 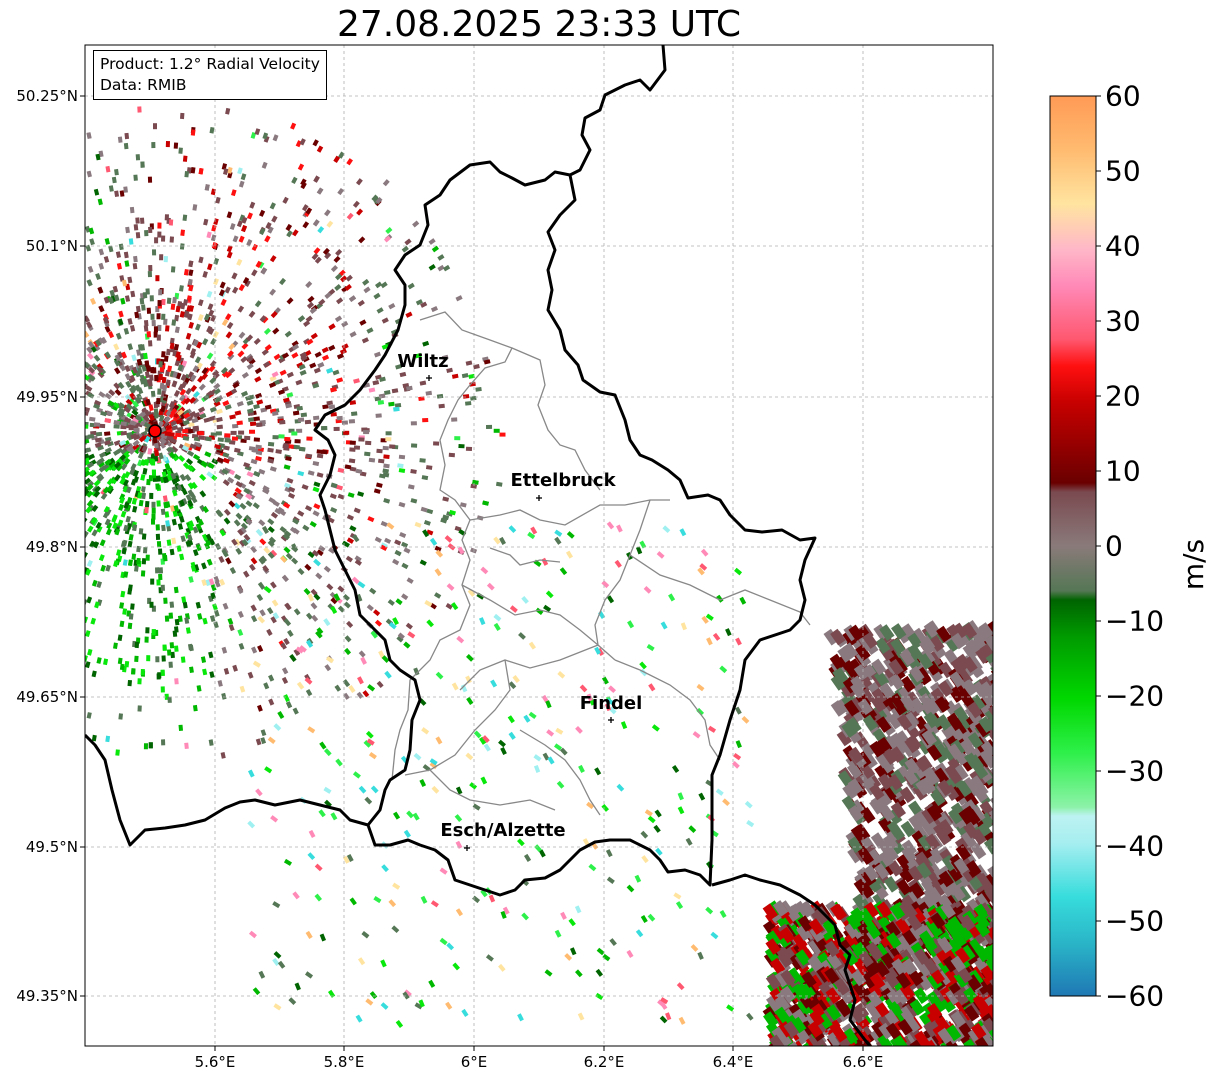 What do you see at coordinates (47, 96) in the screenshot?
I see `lat-tick-label: 50.25°N` at bounding box center [47, 96].